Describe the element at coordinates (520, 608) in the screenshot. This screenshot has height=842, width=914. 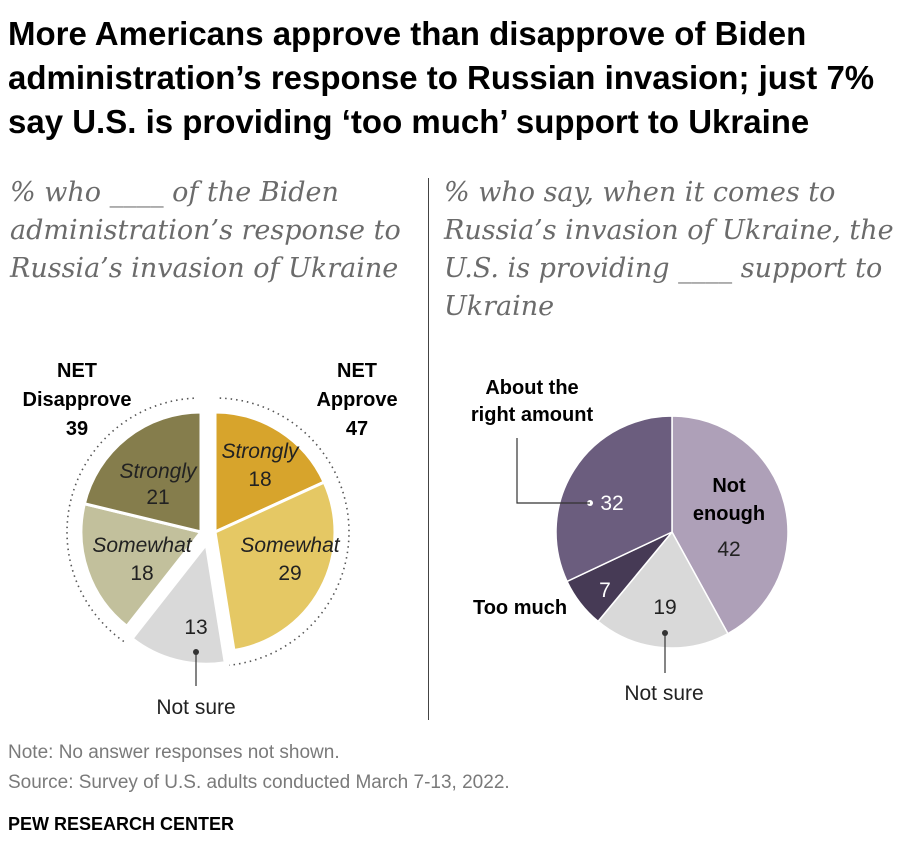
I see `label-too-much: Too much` at that location.